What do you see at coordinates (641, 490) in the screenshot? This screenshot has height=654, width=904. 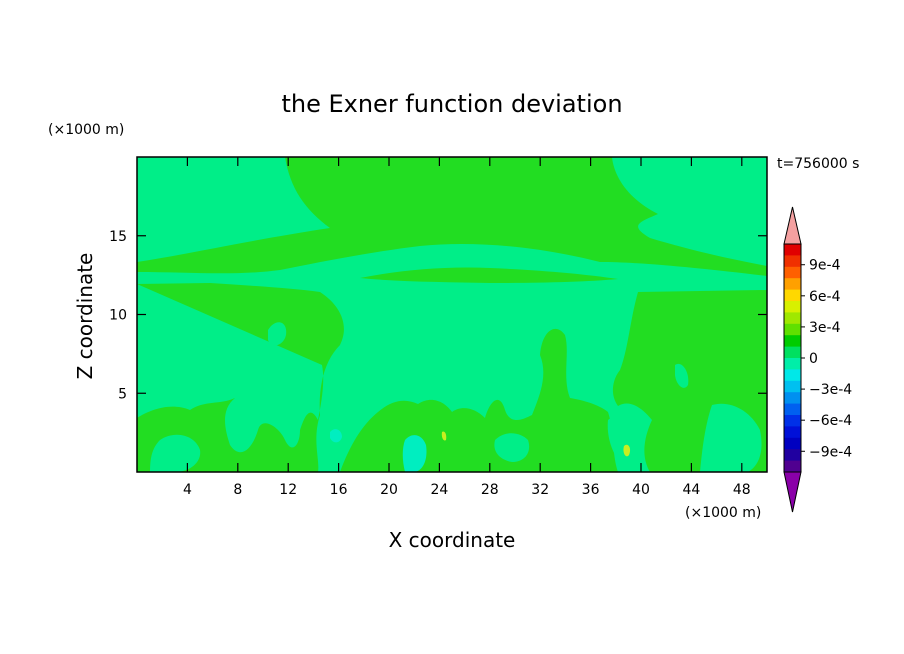 I see `x-tick-label: 40` at bounding box center [641, 490].